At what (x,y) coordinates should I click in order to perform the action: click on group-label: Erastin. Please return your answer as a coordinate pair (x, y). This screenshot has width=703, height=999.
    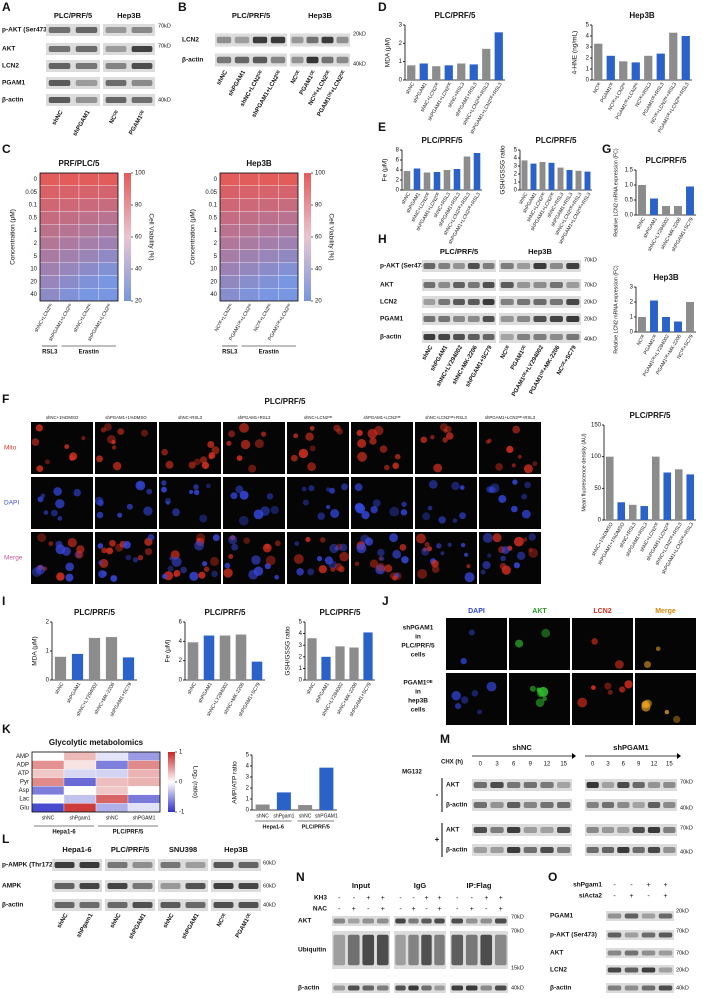
    Looking at the image, I should click on (89, 353).